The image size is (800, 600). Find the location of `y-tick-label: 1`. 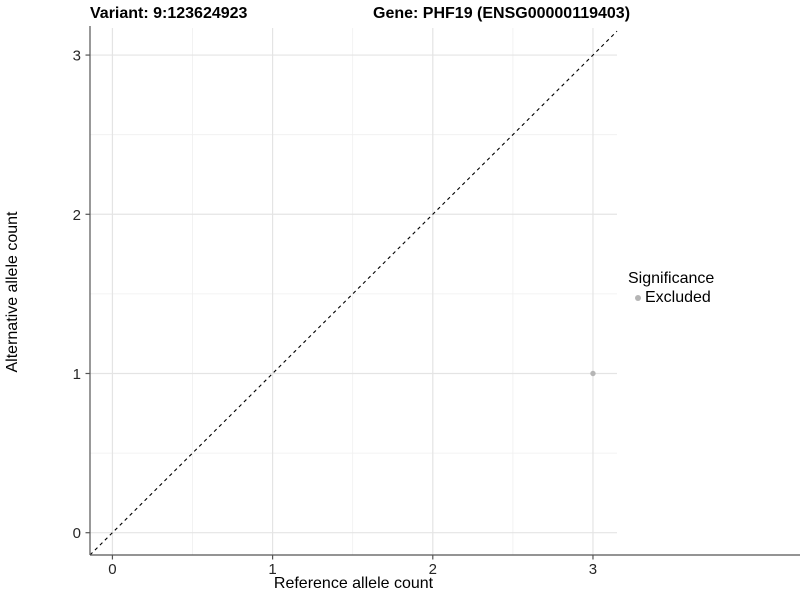

y-tick-label: 1 is located at coordinates (77, 374).